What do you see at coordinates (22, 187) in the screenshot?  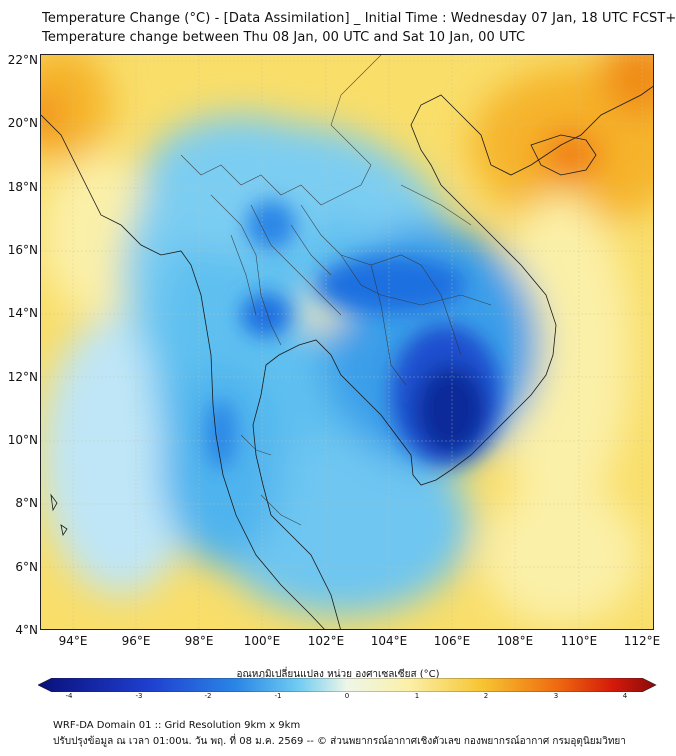 I see `lat-label-18n: 18°N` at bounding box center [22, 187].